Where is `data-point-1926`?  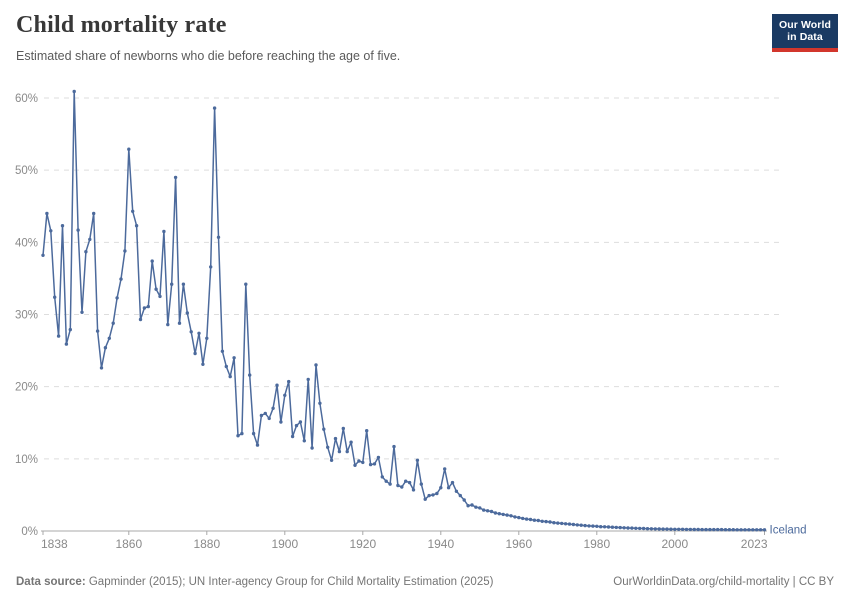 data-point-1926 is located at coordinates (386, 481).